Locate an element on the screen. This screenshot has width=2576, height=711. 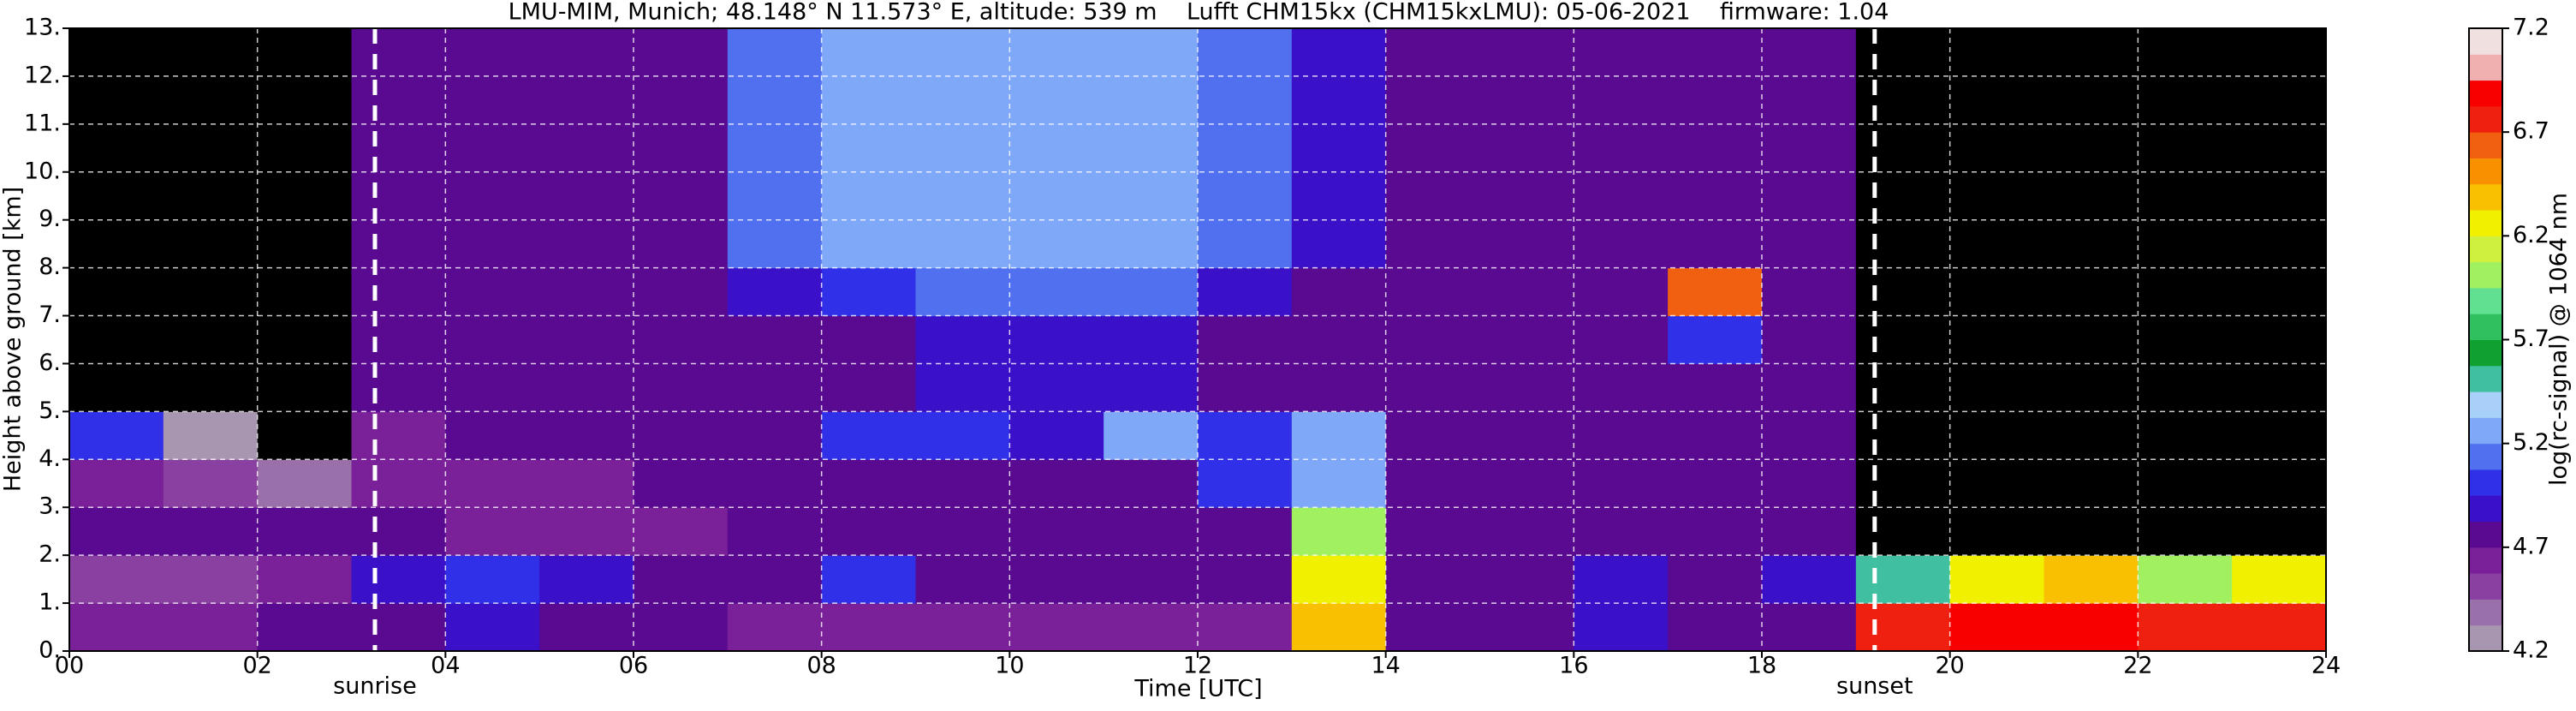
x-tick-label: 20 is located at coordinates (1949, 666).